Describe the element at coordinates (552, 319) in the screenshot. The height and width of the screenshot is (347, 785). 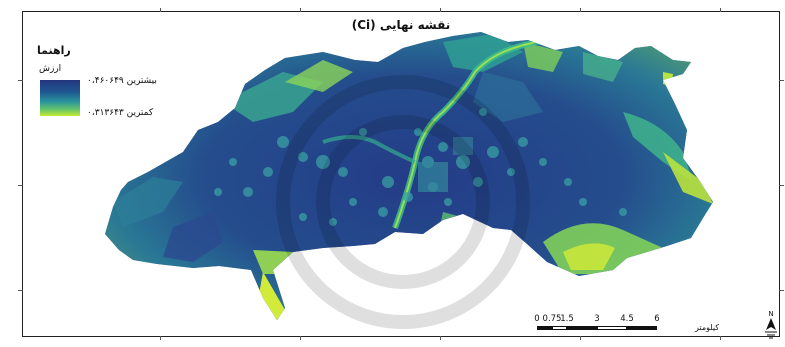
I see `scale-tick-label: 0.75` at that location.